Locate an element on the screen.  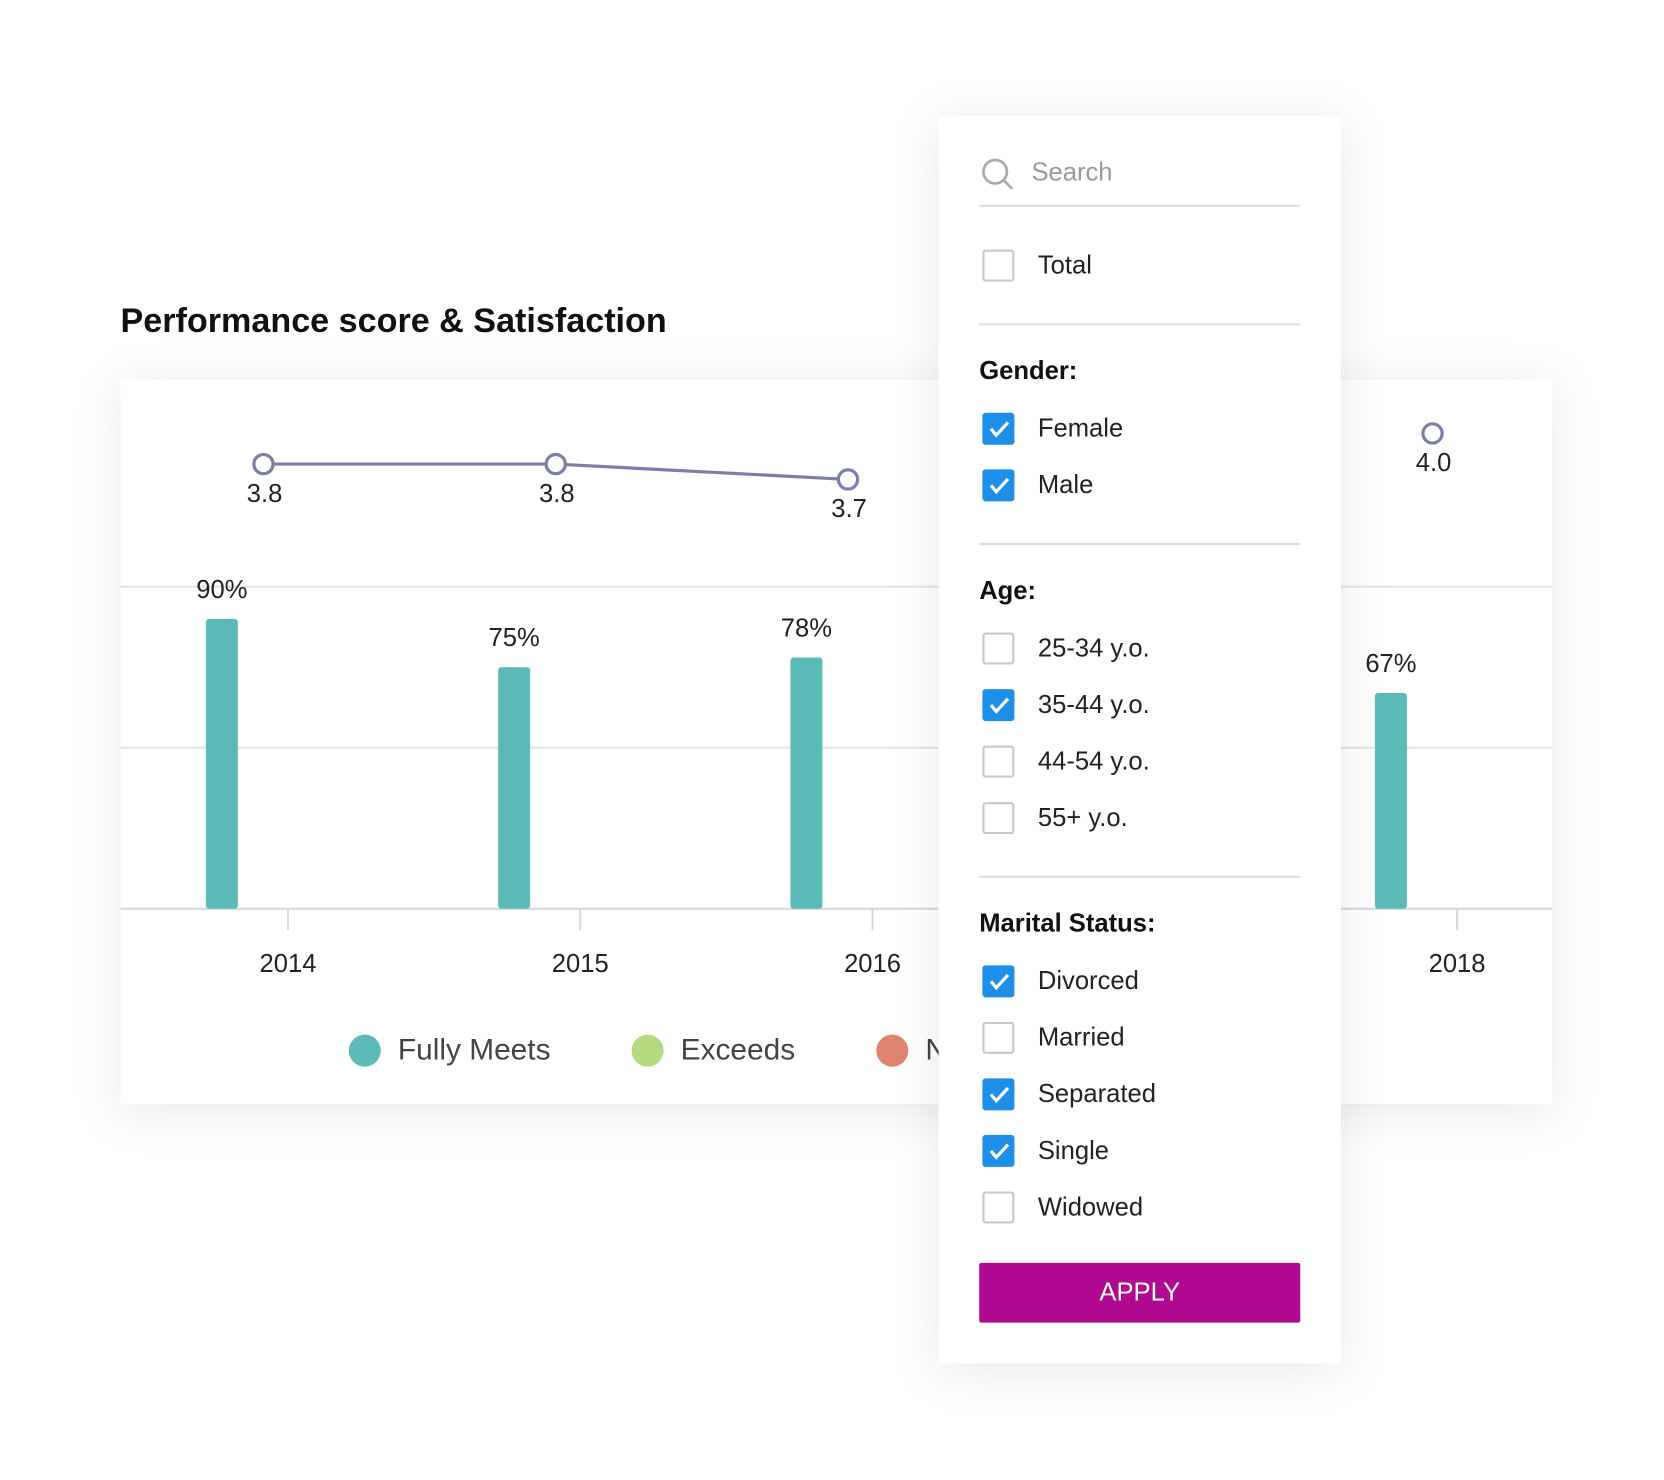
x-tick-label: 2014 is located at coordinates (288, 964).